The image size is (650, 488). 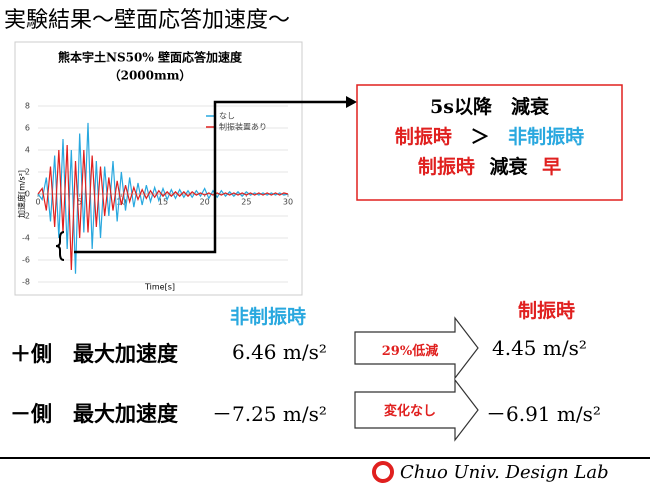 What do you see at coordinates (22, 194) in the screenshot?
I see `y-axis-label: 加速度[m/s²]` at bounding box center [22, 194].